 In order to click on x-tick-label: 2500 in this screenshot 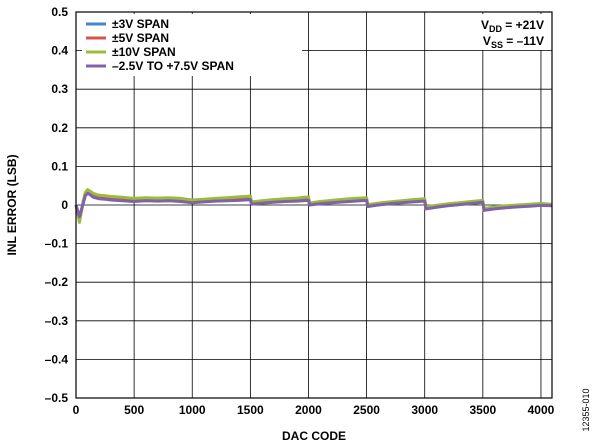, I will do `click(366, 410)`.